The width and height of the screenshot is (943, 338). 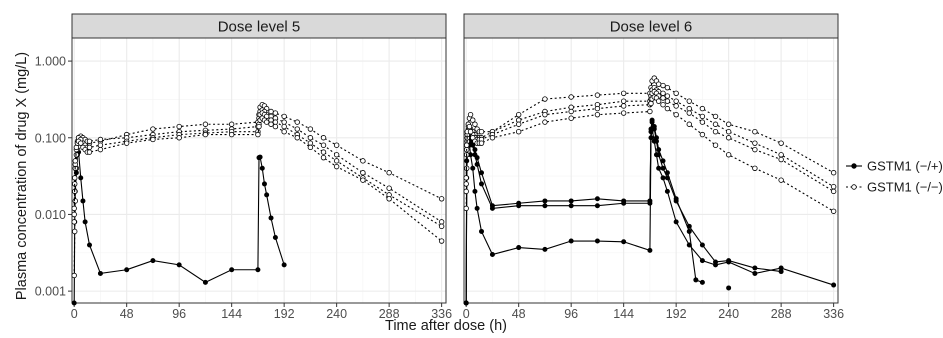 I want to click on series-gstm1-null, so click(x=650, y=154).